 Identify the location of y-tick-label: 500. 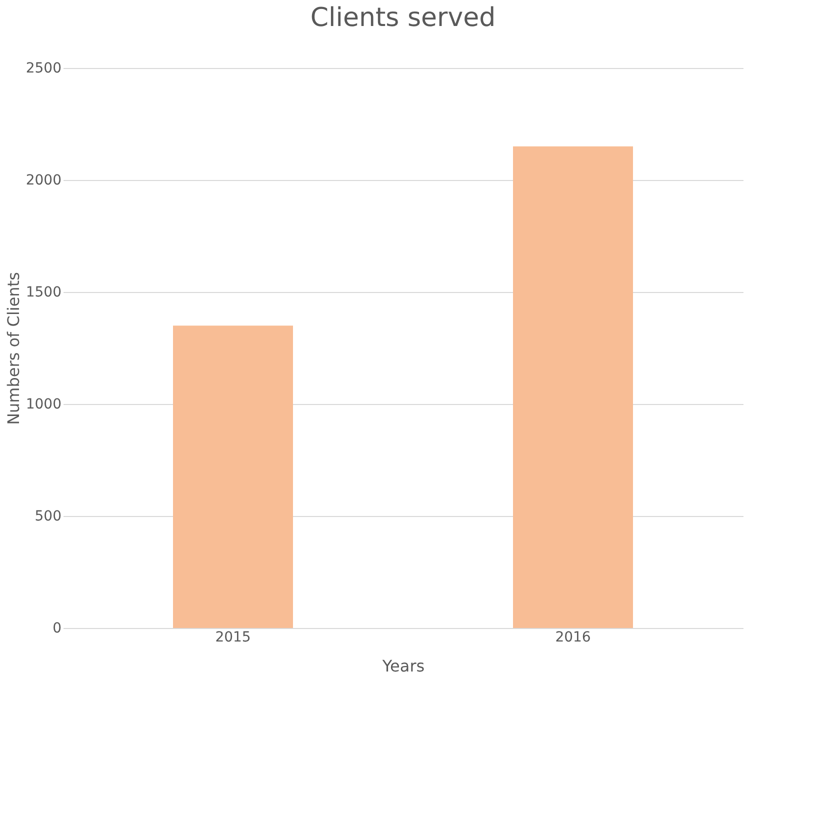
(48, 516).